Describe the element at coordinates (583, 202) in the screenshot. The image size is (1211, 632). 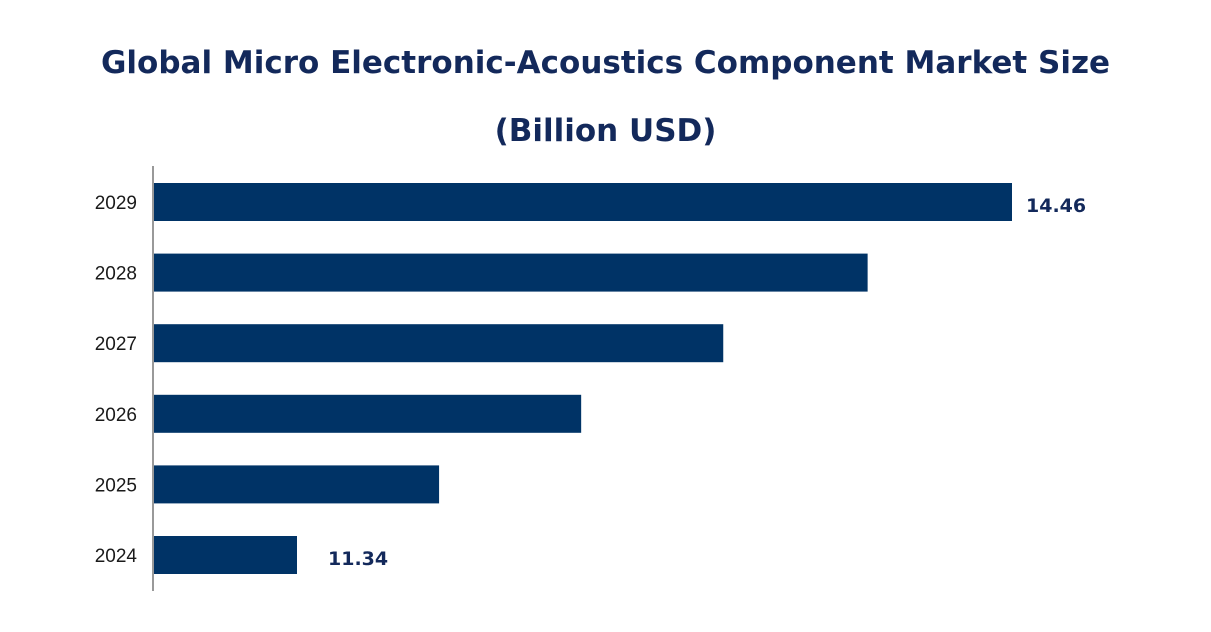
I see `bar-2029` at that location.